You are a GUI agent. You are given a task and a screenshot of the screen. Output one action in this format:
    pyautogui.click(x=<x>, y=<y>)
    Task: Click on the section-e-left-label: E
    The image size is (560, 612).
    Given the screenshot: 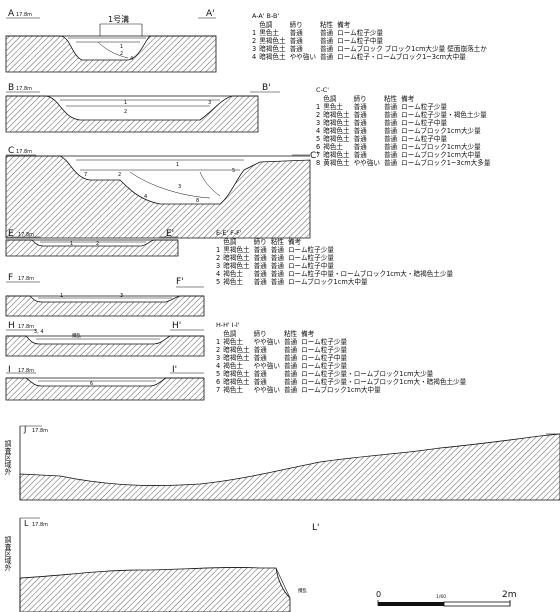 What is the action you would take?
    pyautogui.click(x=11, y=234)
    